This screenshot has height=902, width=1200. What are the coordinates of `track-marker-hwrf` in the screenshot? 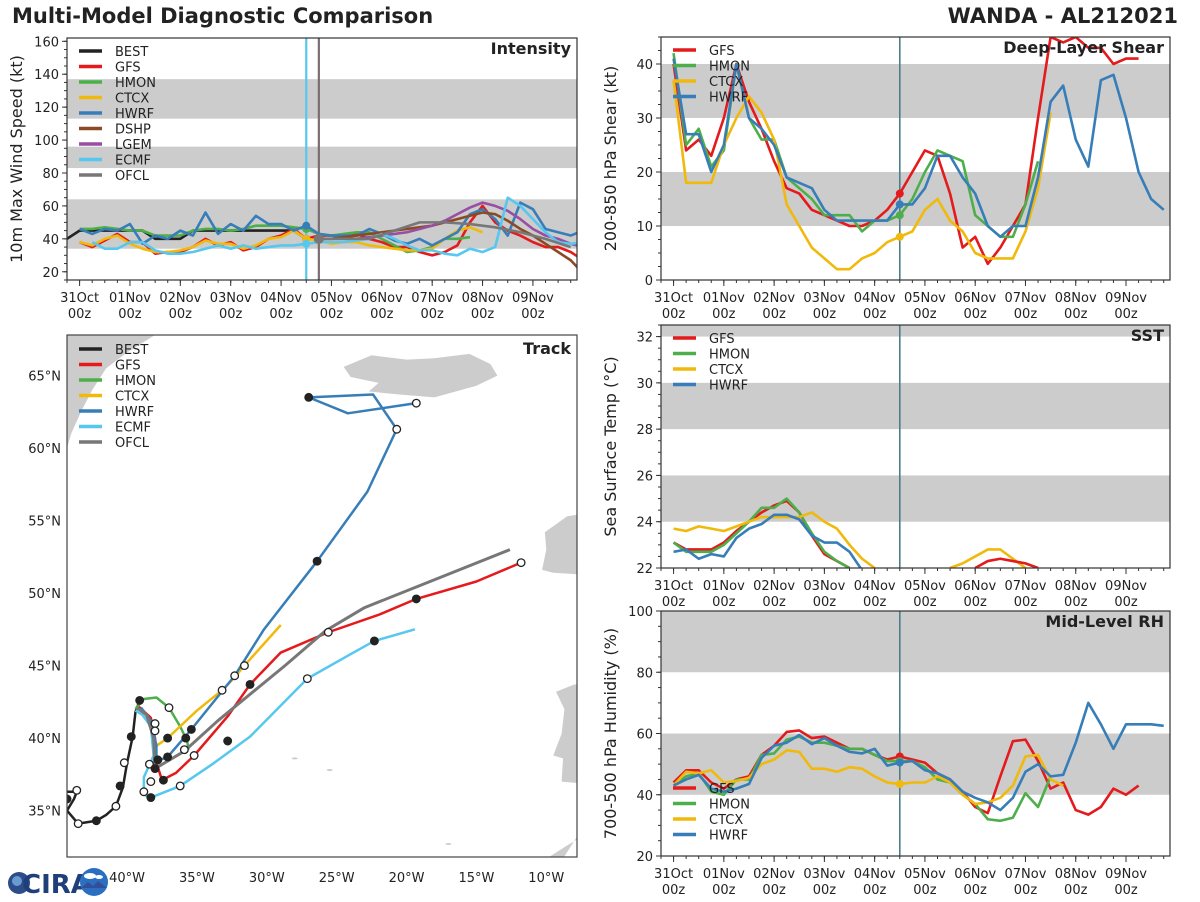 It's located at (416, 403).